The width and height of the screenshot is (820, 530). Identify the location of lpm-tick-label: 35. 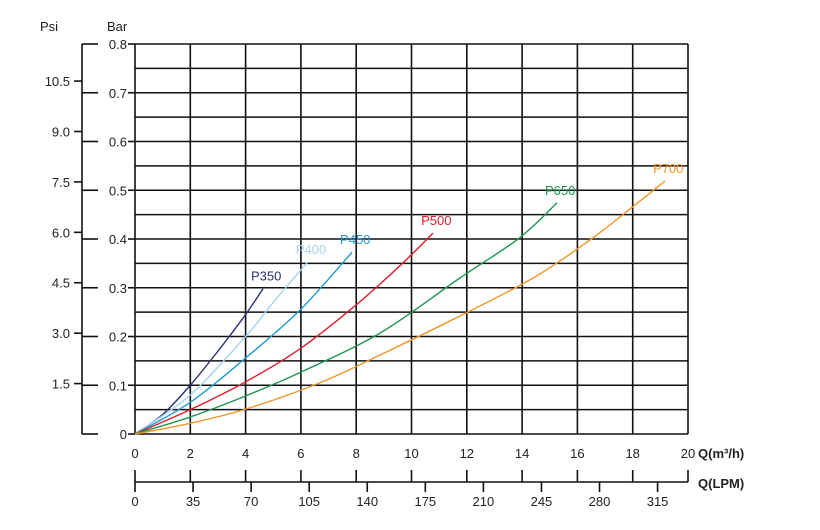
(193, 501).